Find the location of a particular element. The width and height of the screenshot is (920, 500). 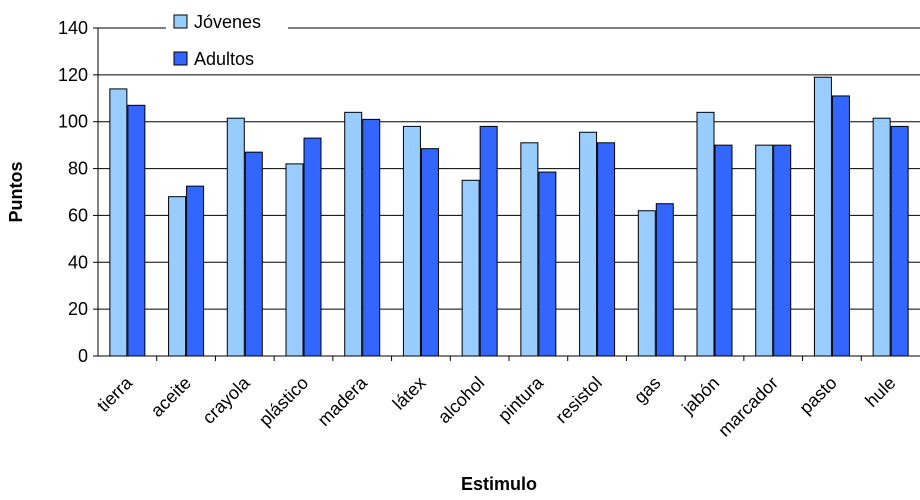

x-axis-title: Estimulo is located at coordinates (499, 484).